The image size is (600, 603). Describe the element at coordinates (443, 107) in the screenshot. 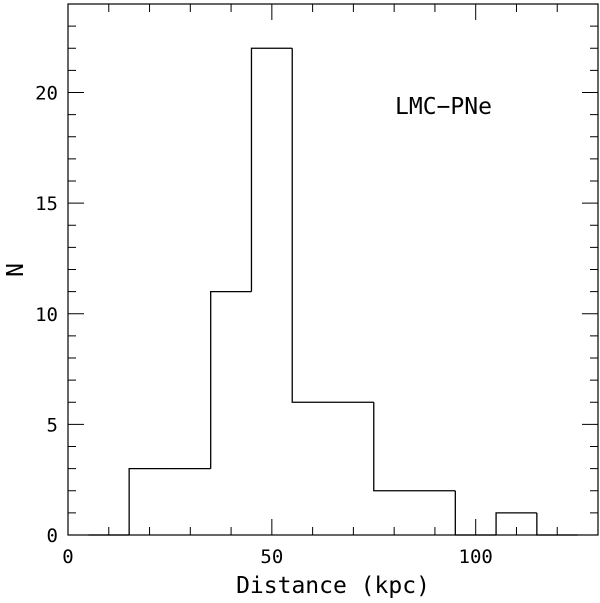

I see `chart-annotation: LMC−PNe` at that location.